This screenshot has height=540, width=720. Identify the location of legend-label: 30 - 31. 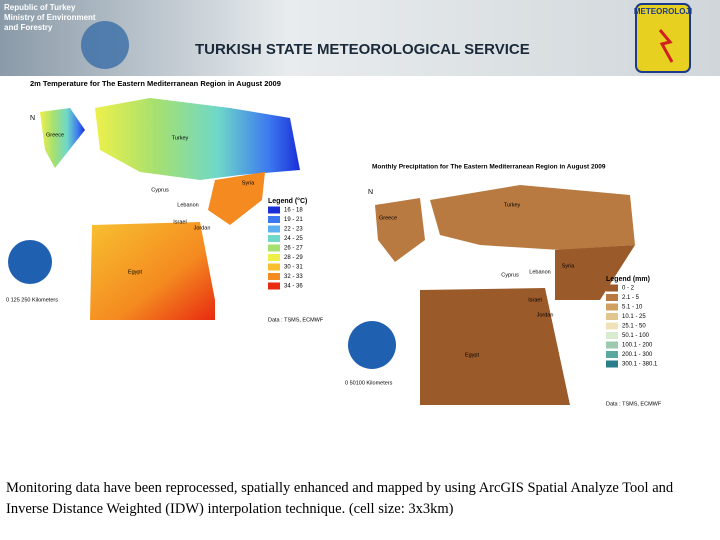
(293, 268).